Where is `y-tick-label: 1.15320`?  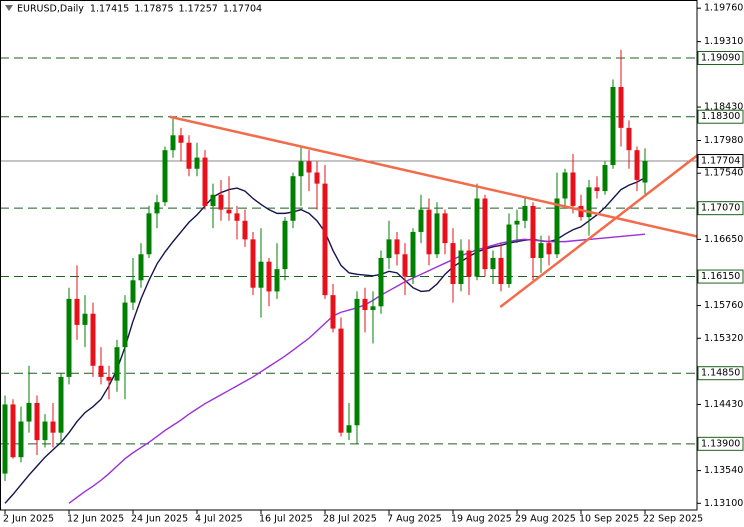
y-tick-label: 1.15320 is located at coordinates (723, 338).